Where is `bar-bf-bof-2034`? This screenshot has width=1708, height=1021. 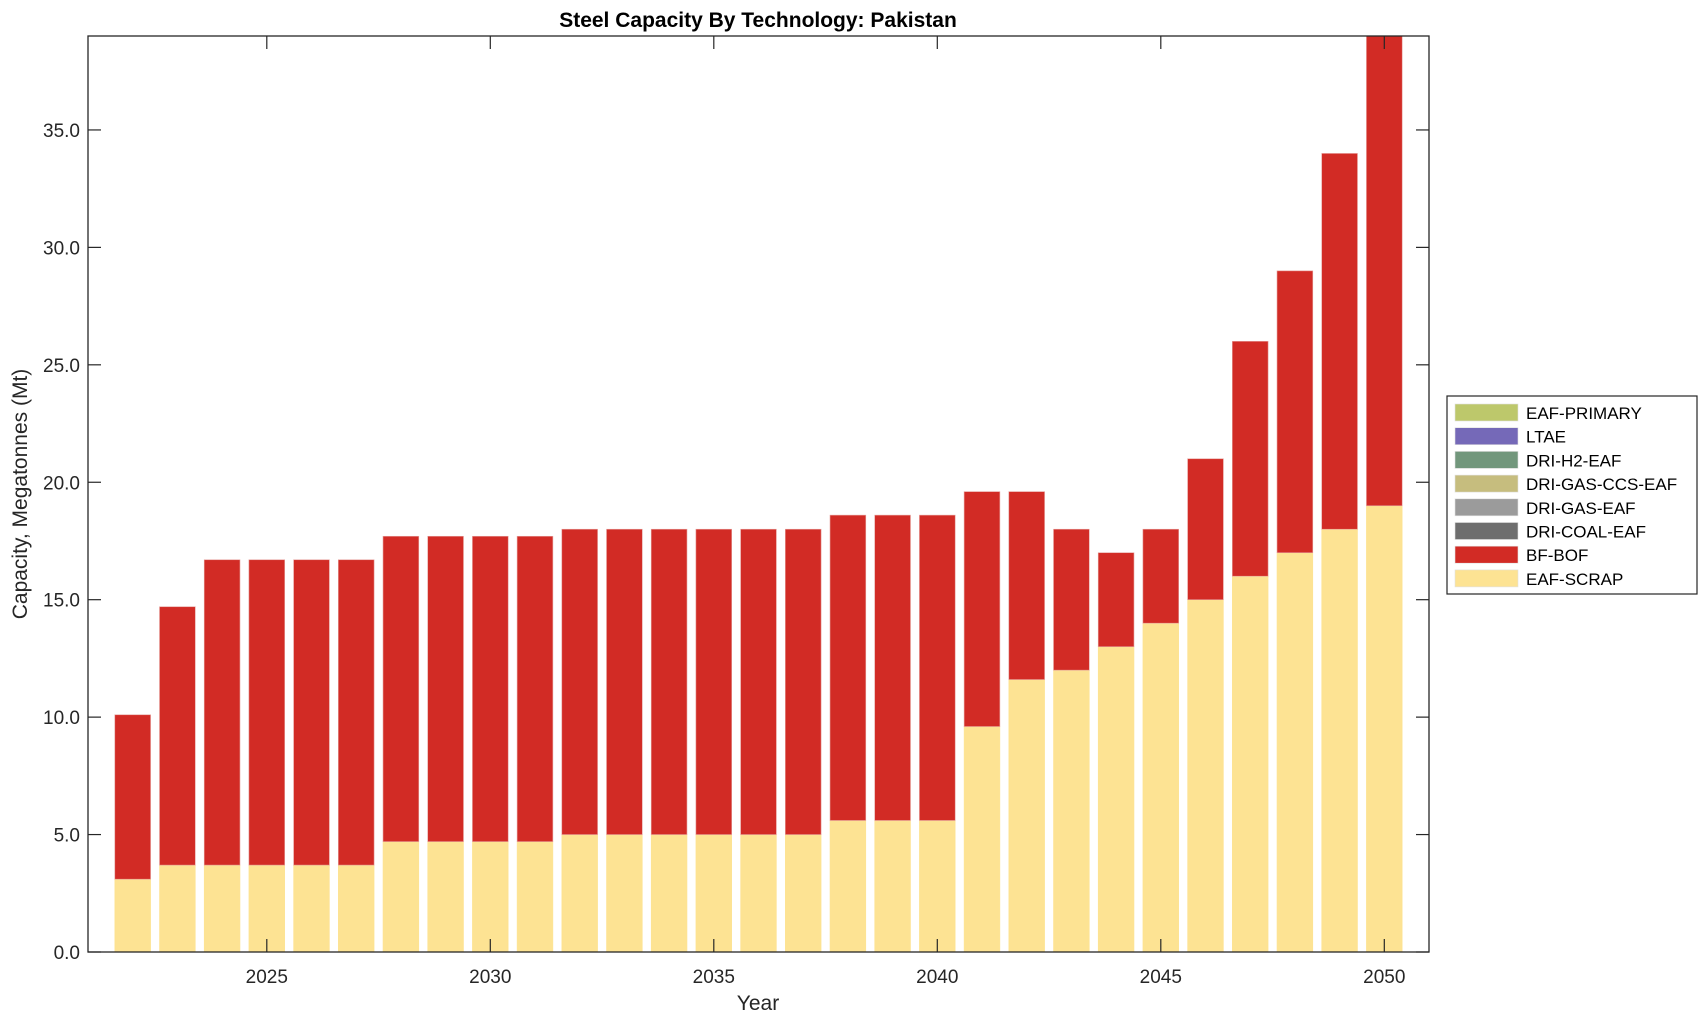
bar-bf-bof-2034 is located at coordinates (669, 681).